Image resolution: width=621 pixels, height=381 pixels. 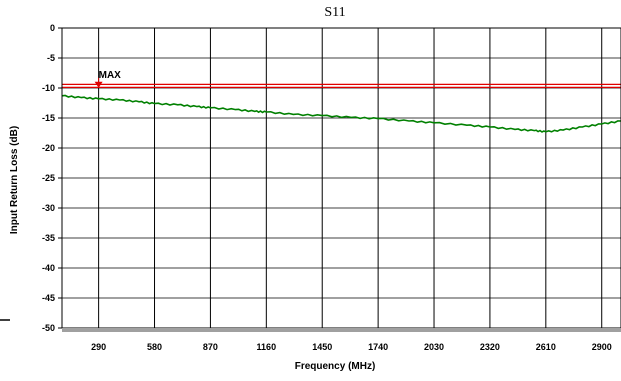 I want to click on y-tick-label: -30, so click(x=48, y=208).